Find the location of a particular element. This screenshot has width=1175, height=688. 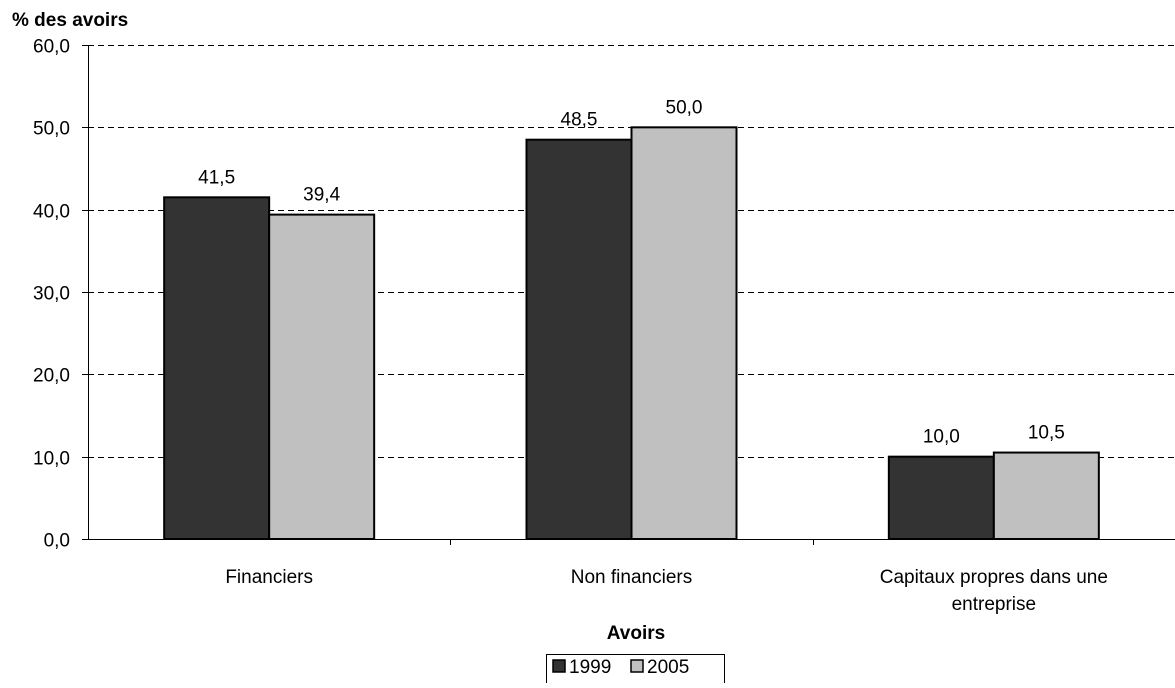

x-tick-label: entreprise is located at coordinates (994, 604).